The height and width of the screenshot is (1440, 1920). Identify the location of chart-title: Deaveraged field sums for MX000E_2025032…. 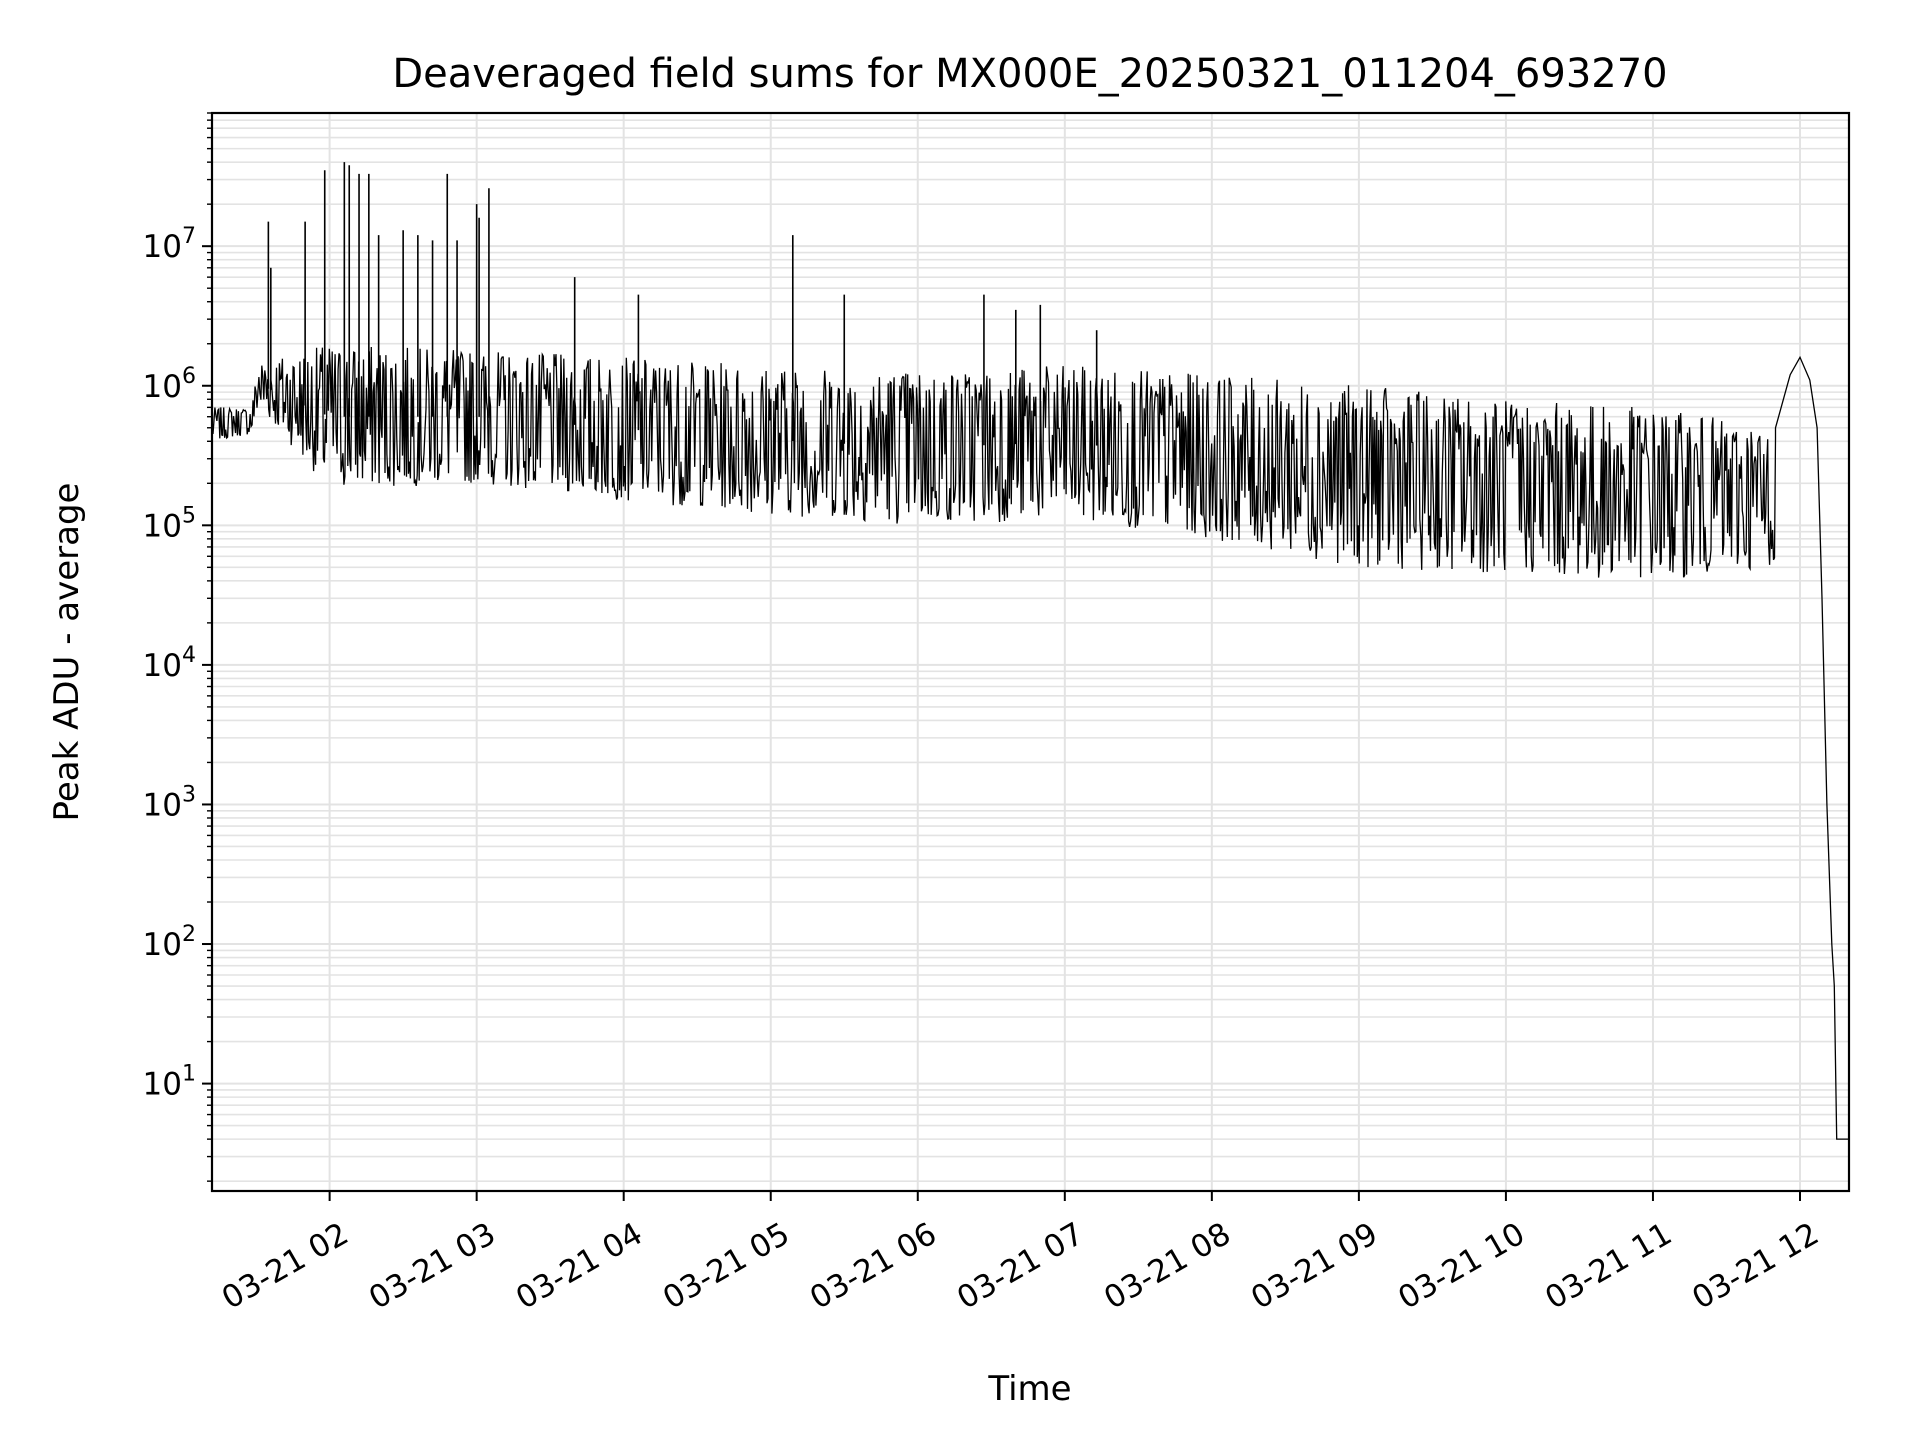
(1029, 74).